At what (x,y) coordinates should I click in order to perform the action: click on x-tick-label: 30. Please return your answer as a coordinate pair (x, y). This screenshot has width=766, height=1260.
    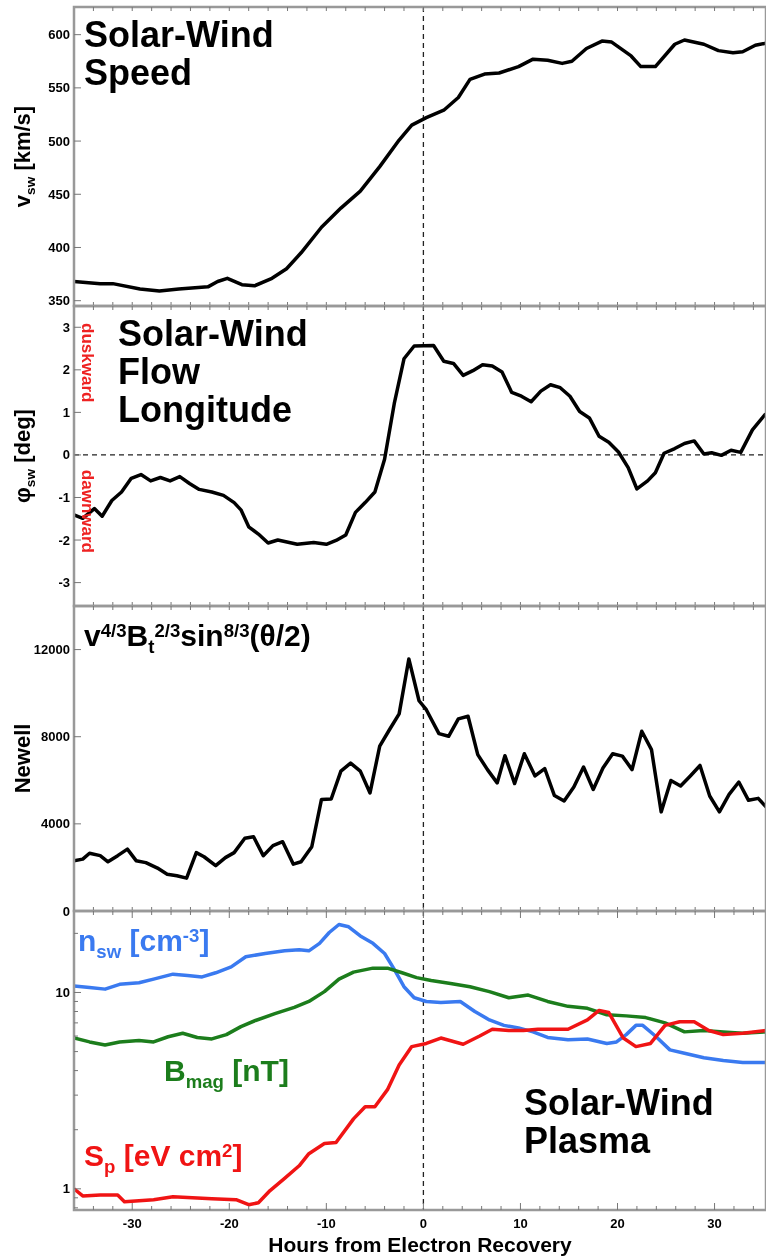
    Looking at the image, I should click on (714, 1223).